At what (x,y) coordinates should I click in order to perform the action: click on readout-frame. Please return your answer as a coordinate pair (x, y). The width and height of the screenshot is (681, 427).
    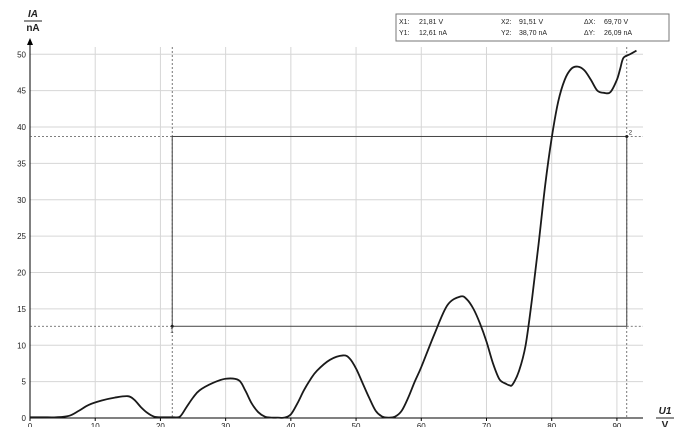
    Looking at the image, I should click on (532, 27).